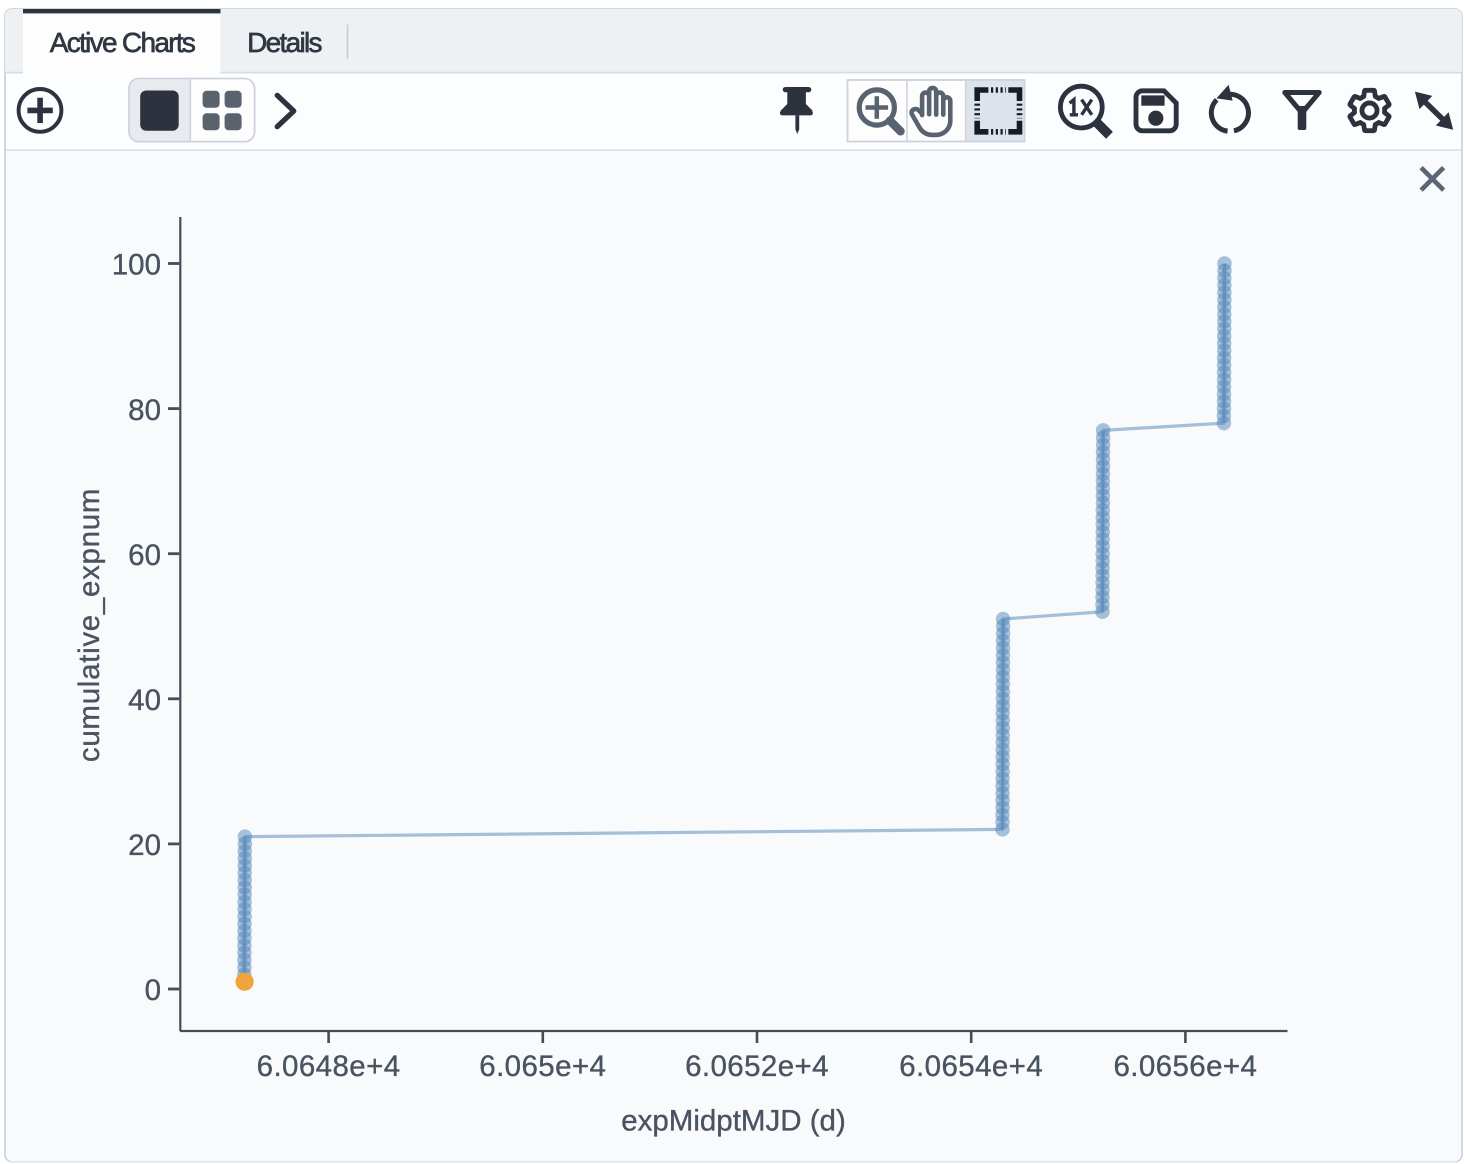  Describe the element at coordinates (971, 1066) in the screenshot. I see `svg-text: 6.0654e+4` at that location.